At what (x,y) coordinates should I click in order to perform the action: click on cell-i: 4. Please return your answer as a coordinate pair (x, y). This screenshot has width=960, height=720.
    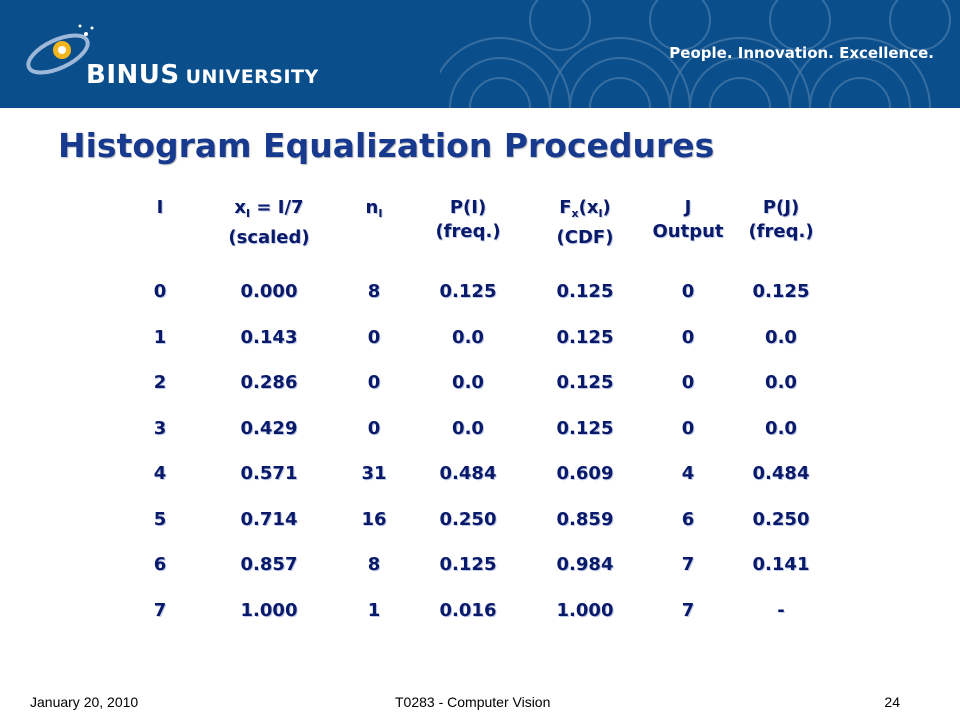
    Looking at the image, I should click on (160, 473).